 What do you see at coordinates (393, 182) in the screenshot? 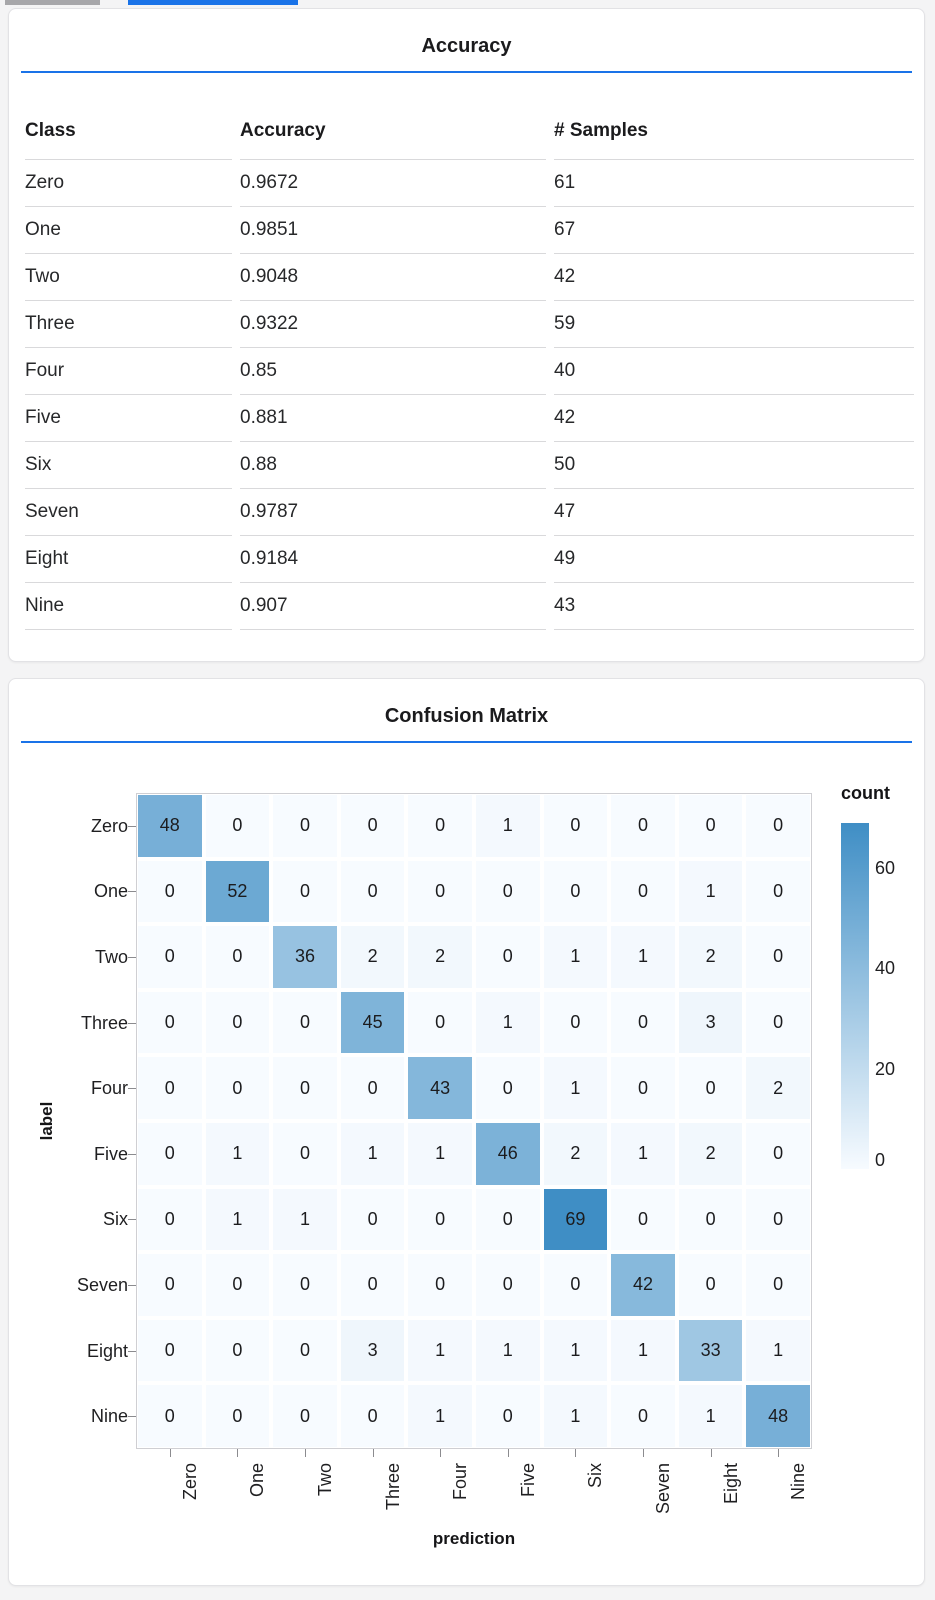
I see `accuracy-cell: 0.9672` at bounding box center [393, 182].